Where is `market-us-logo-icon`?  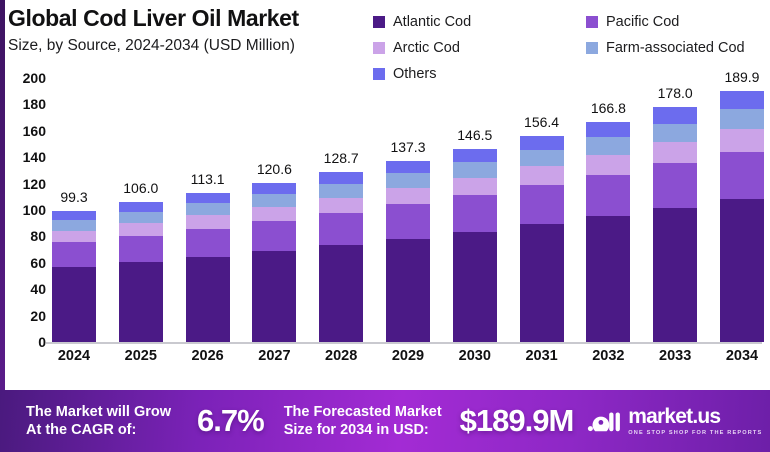
market-us-logo-icon is located at coordinates (604, 422).